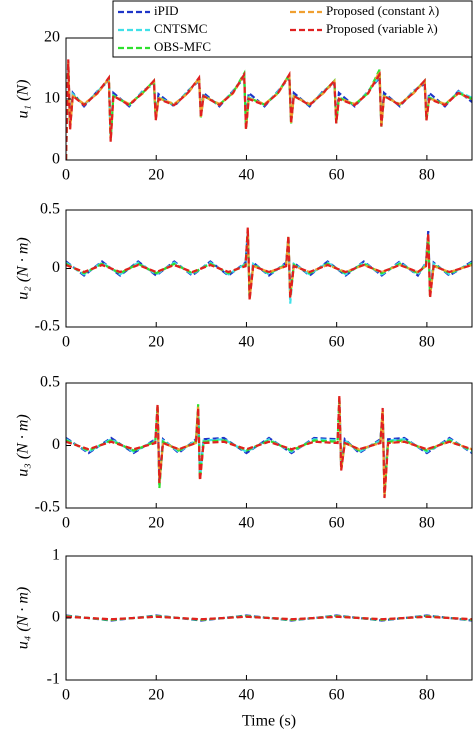 Image resolution: width=474 pixels, height=736 pixels. I want to click on y-tick-label: 1, so click(56, 555).